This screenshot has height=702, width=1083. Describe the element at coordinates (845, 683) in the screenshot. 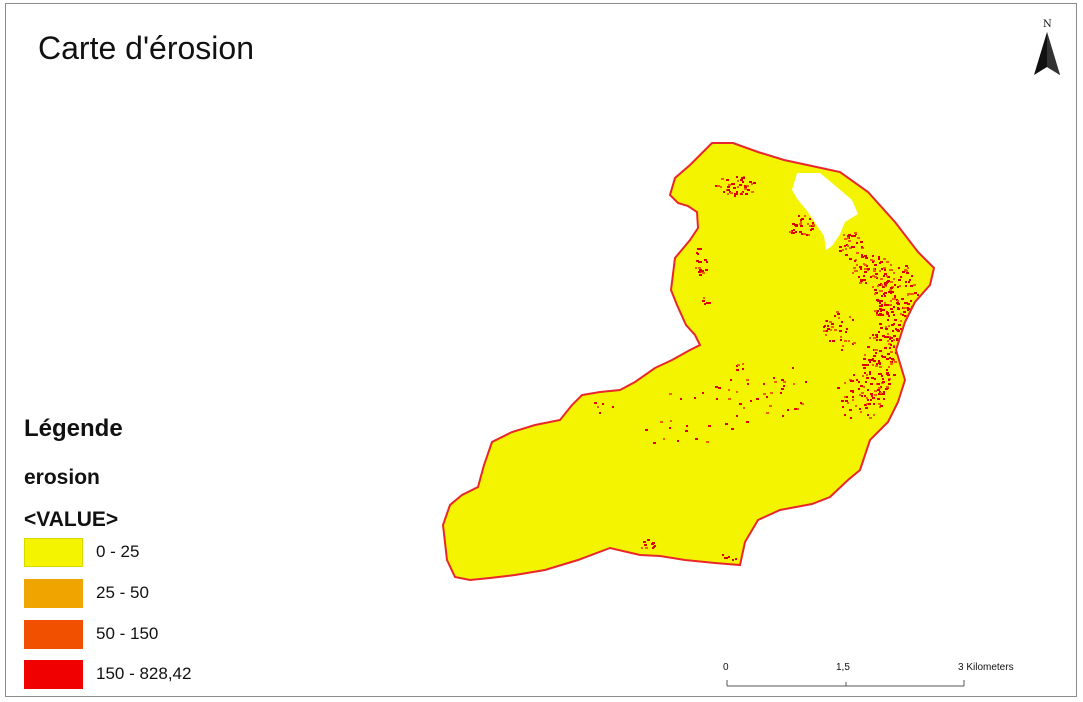

I see `scale-bar` at that location.